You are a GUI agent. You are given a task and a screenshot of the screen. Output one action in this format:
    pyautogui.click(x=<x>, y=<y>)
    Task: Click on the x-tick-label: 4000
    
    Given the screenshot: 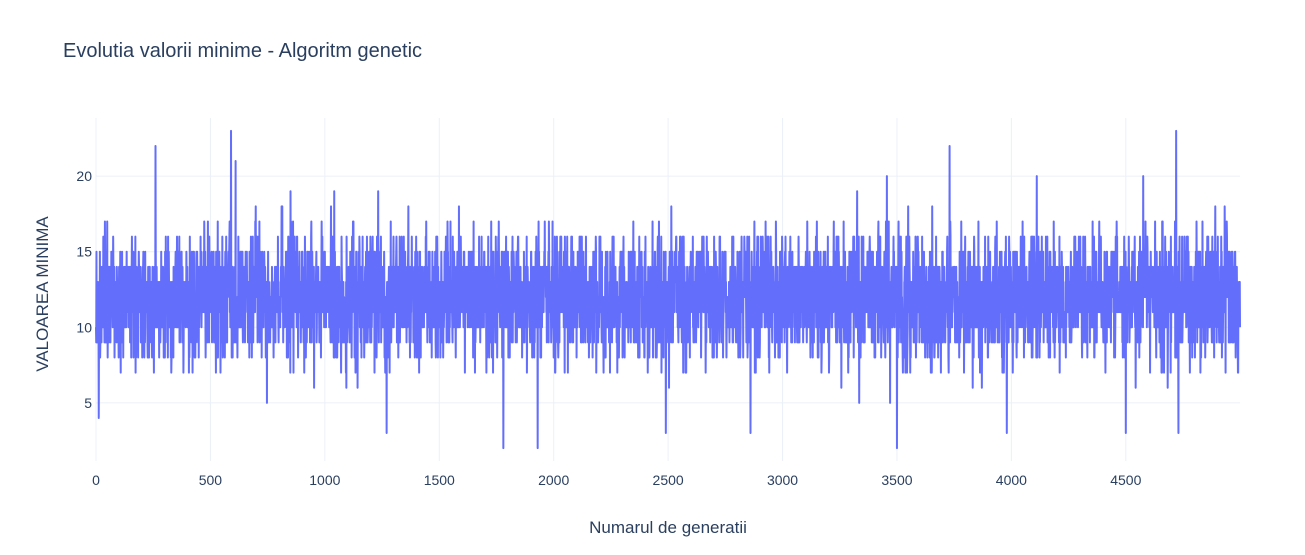 What is the action you would take?
    pyautogui.click(x=1011, y=480)
    